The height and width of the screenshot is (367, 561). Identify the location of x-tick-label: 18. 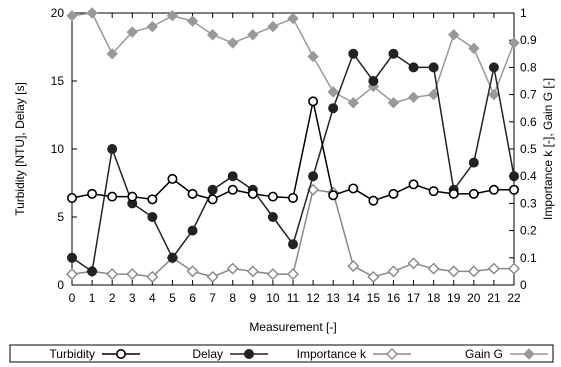
(434, 298).